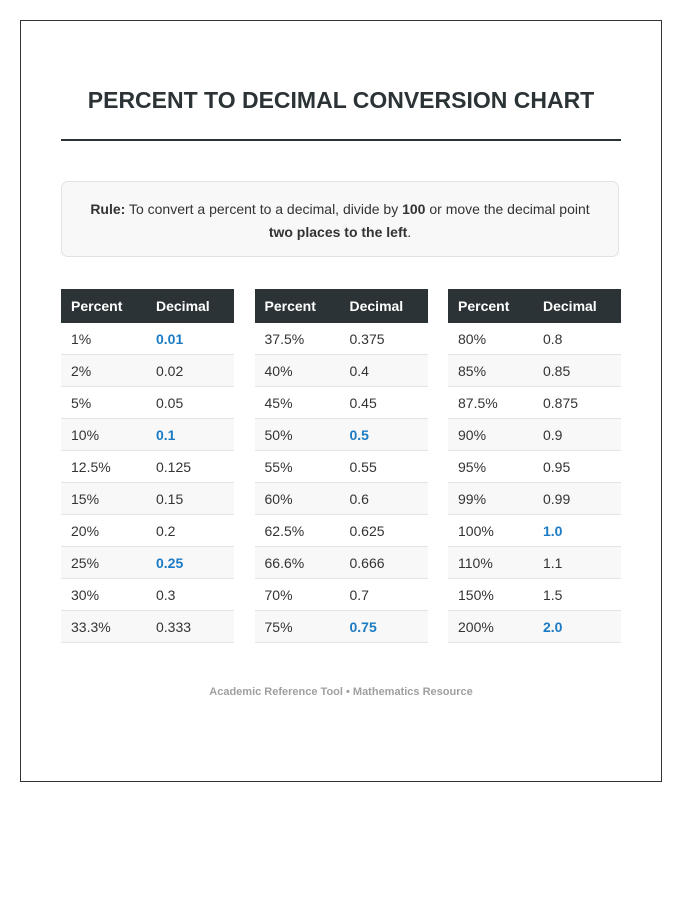 The height and width of the screenshot is (900, 700). What do you see at coordinates (490, 498) in the screenshot?
I see `percent-cell: 99%` at bounding box center [490, 498].